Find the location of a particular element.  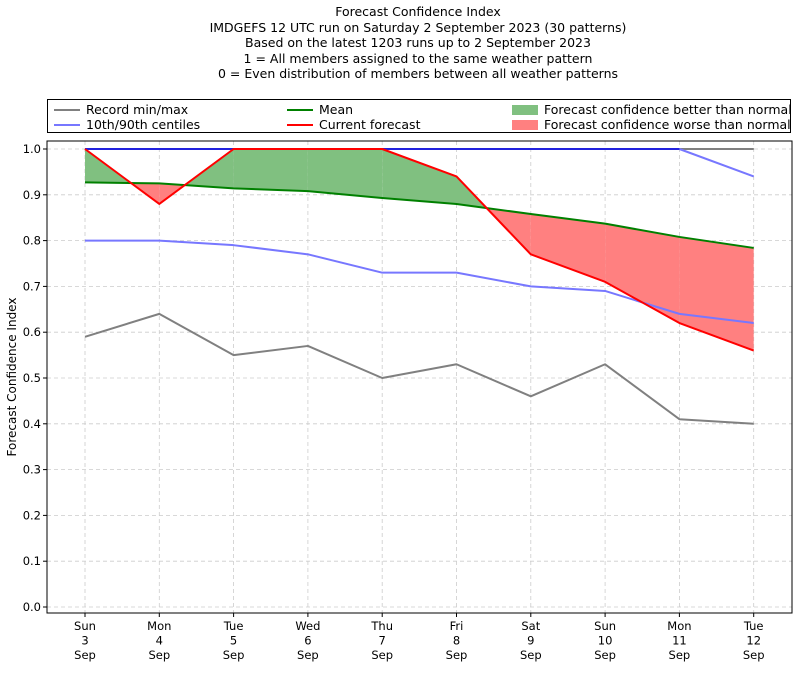

y-tick-label-8: 0.8 is located at coordinates (32, 241).